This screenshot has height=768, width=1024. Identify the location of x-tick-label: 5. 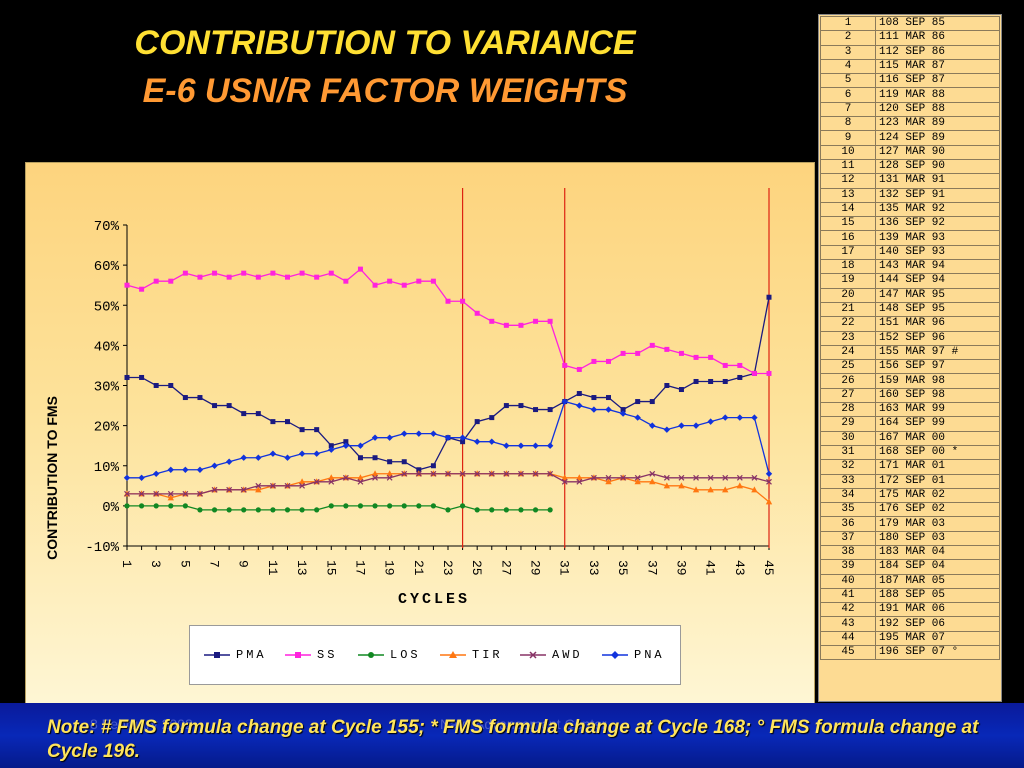
(184, 564).